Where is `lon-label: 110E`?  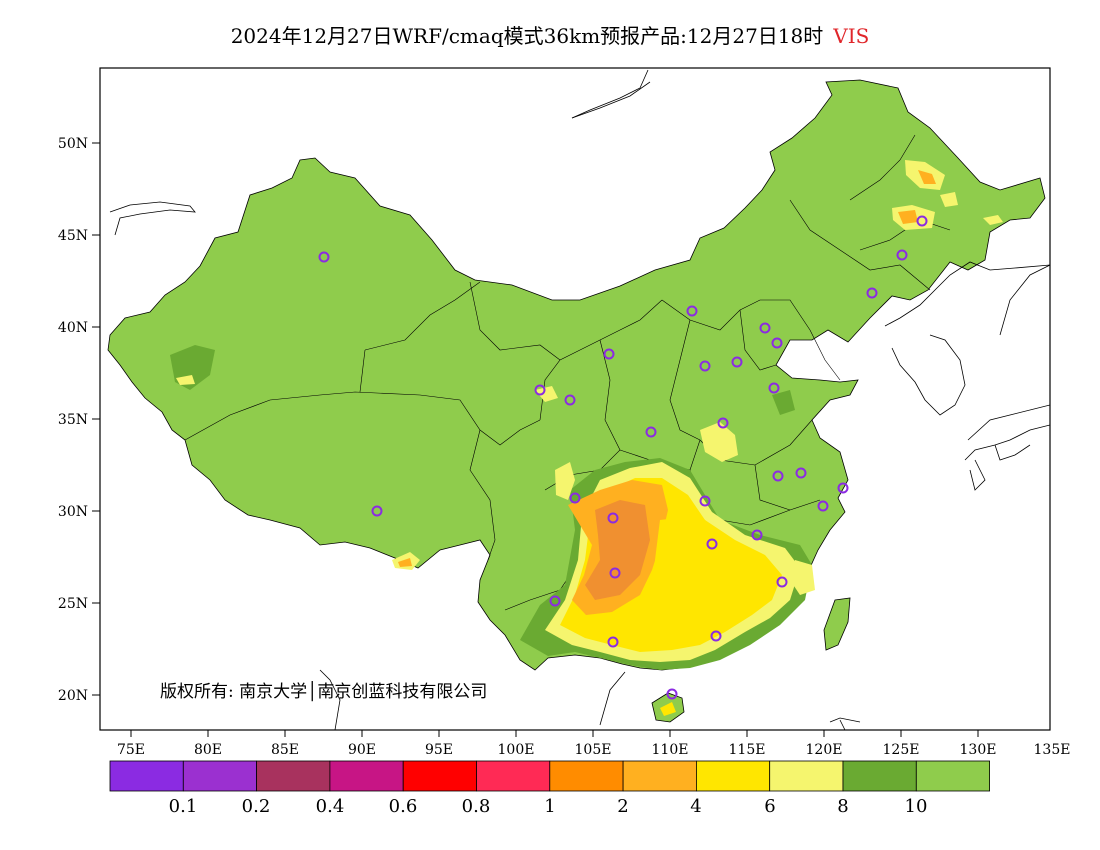 lon-label: 110E is located at coordinates (670, 750).